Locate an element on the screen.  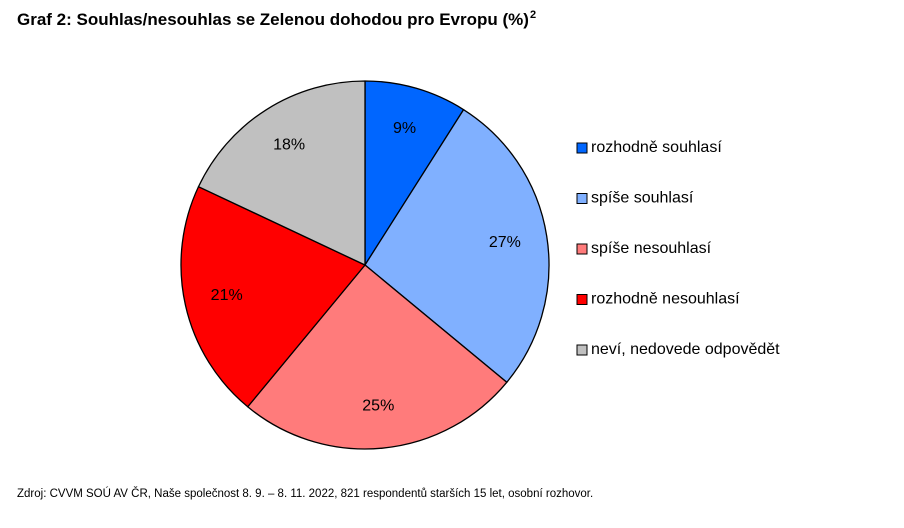
slice-value-label: 18% is located at coordinates (289, 145).